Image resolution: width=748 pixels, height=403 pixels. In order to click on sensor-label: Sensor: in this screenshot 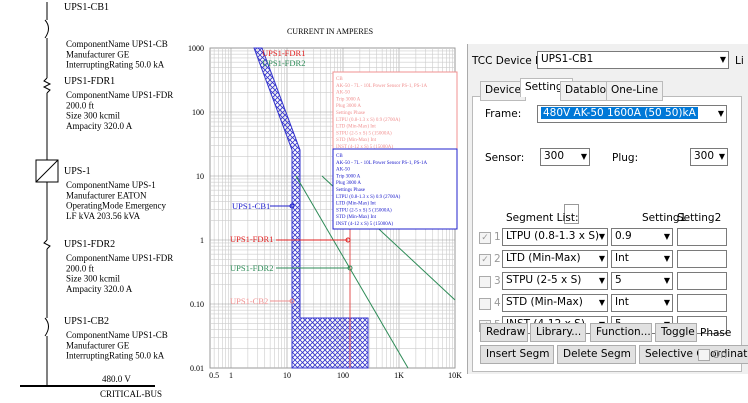, I will do `click(505, 158)`.